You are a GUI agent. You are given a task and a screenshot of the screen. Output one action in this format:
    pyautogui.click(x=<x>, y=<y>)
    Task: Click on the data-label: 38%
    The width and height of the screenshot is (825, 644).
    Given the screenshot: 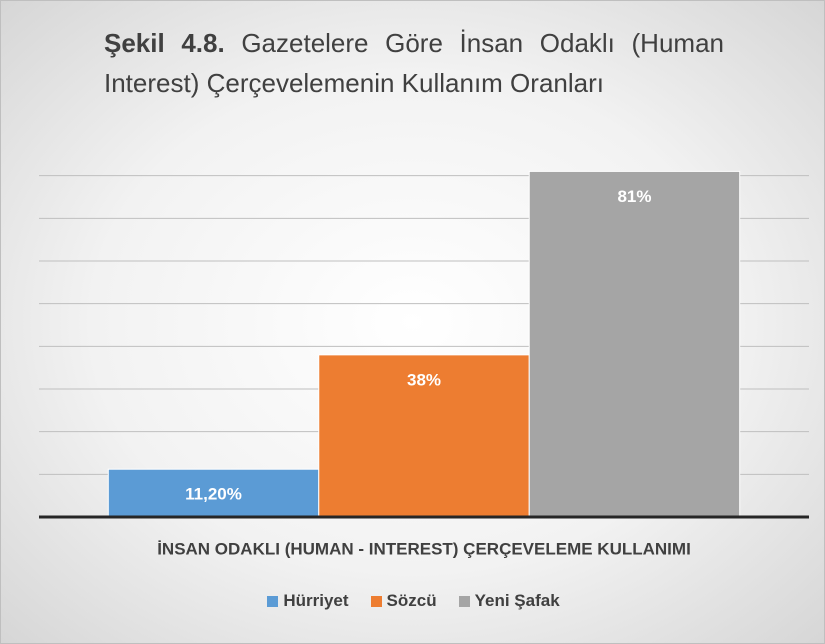 What is the action you would take?
    pyautogui.click(x=424, y=379)
    